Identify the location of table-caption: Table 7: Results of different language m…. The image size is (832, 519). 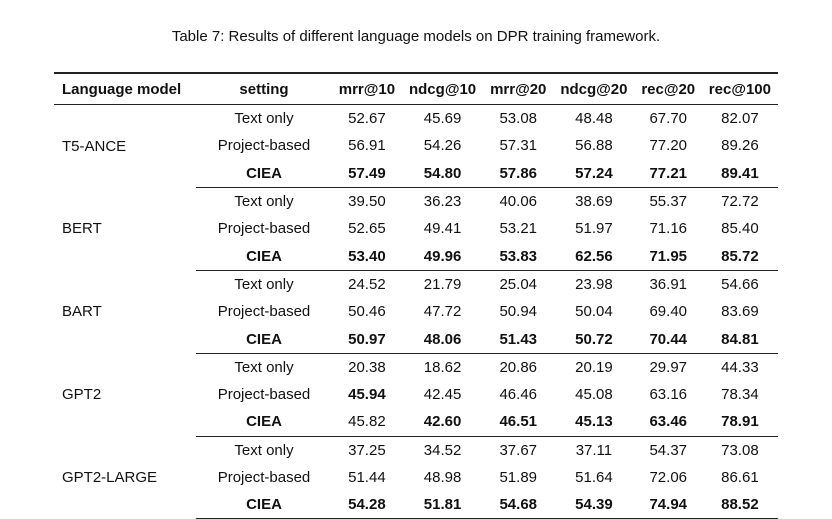
(416, 36).